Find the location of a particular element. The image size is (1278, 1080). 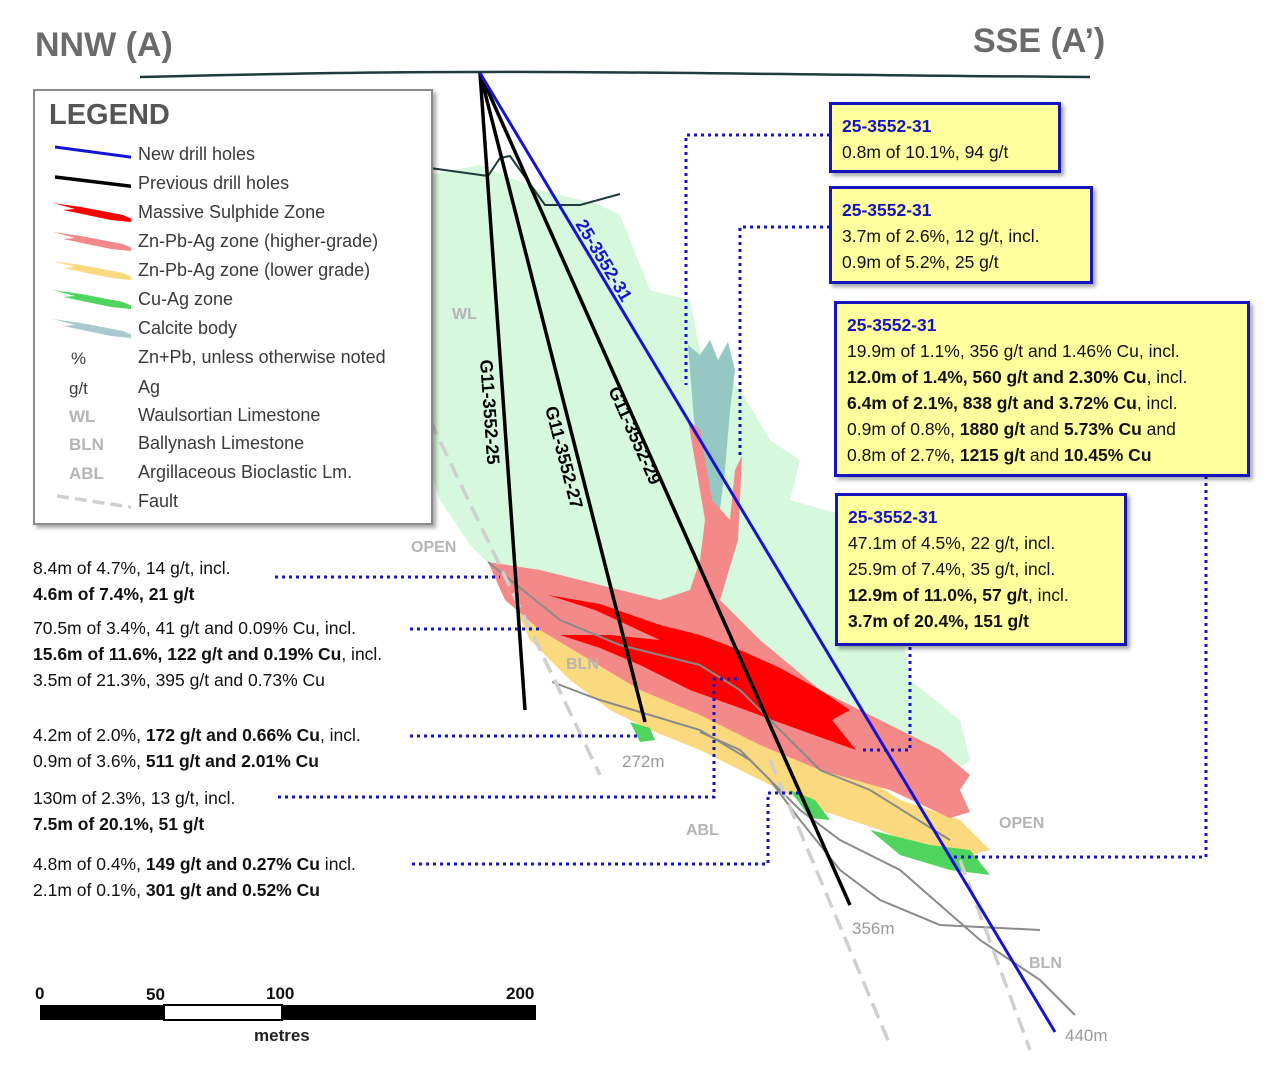

fault-line is located at coordinates (830, 902).